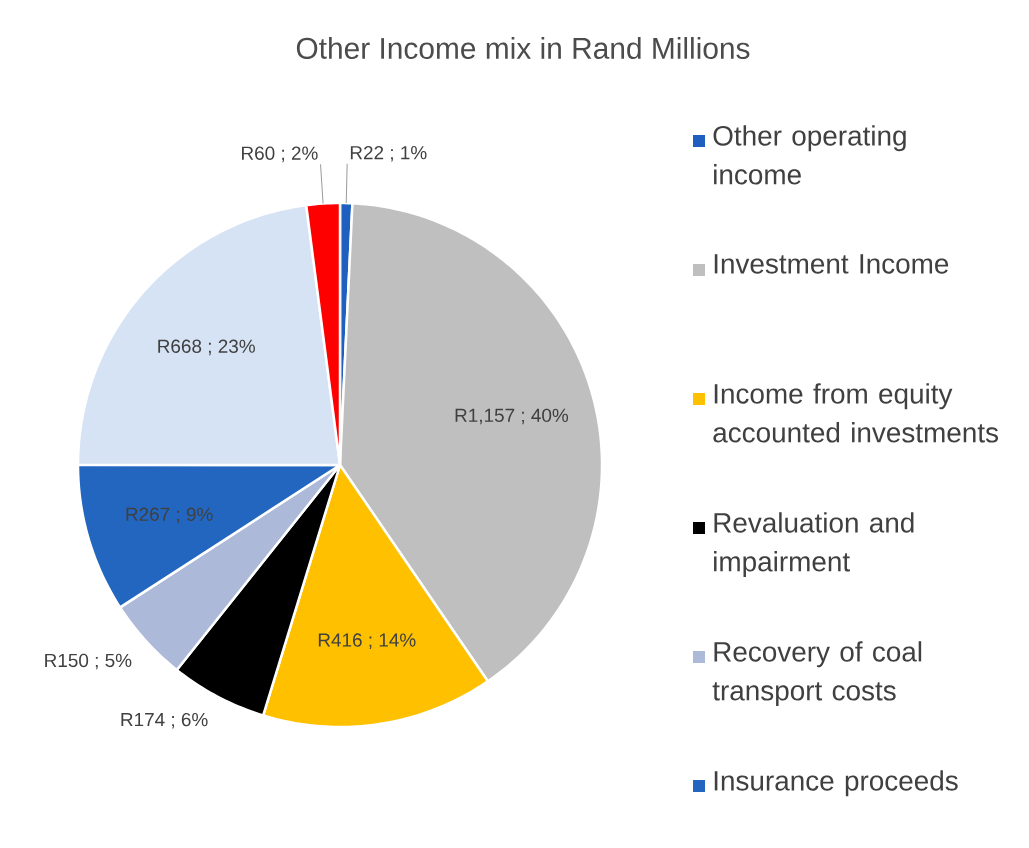 The image size is (1029, 848). I want to click on data-label: R60 ; 2%, so click(280, 154).